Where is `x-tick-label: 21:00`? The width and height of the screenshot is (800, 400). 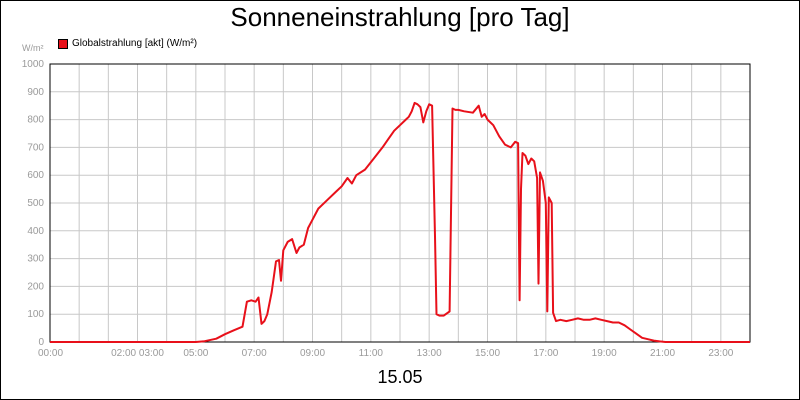 x-tick-label: 21:00 is located at coordinates (662, 353).